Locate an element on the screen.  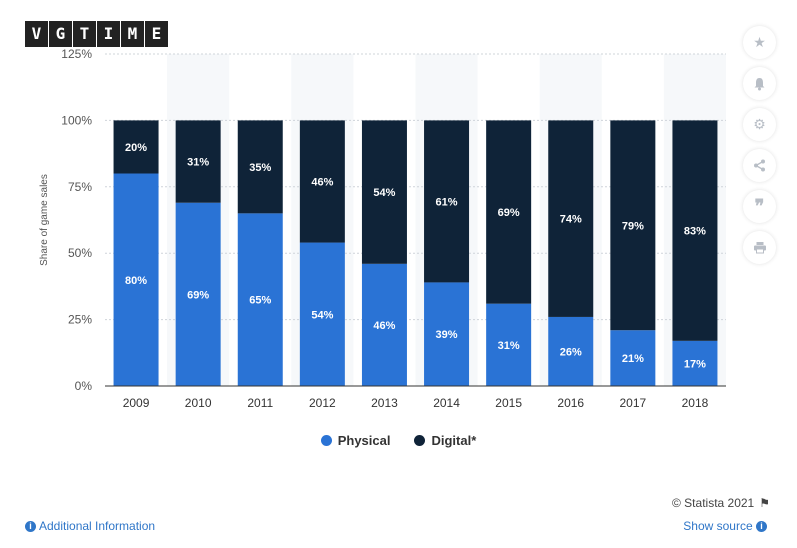
copyright-text: © Statista 2021 is located at coordinates (713, 503).